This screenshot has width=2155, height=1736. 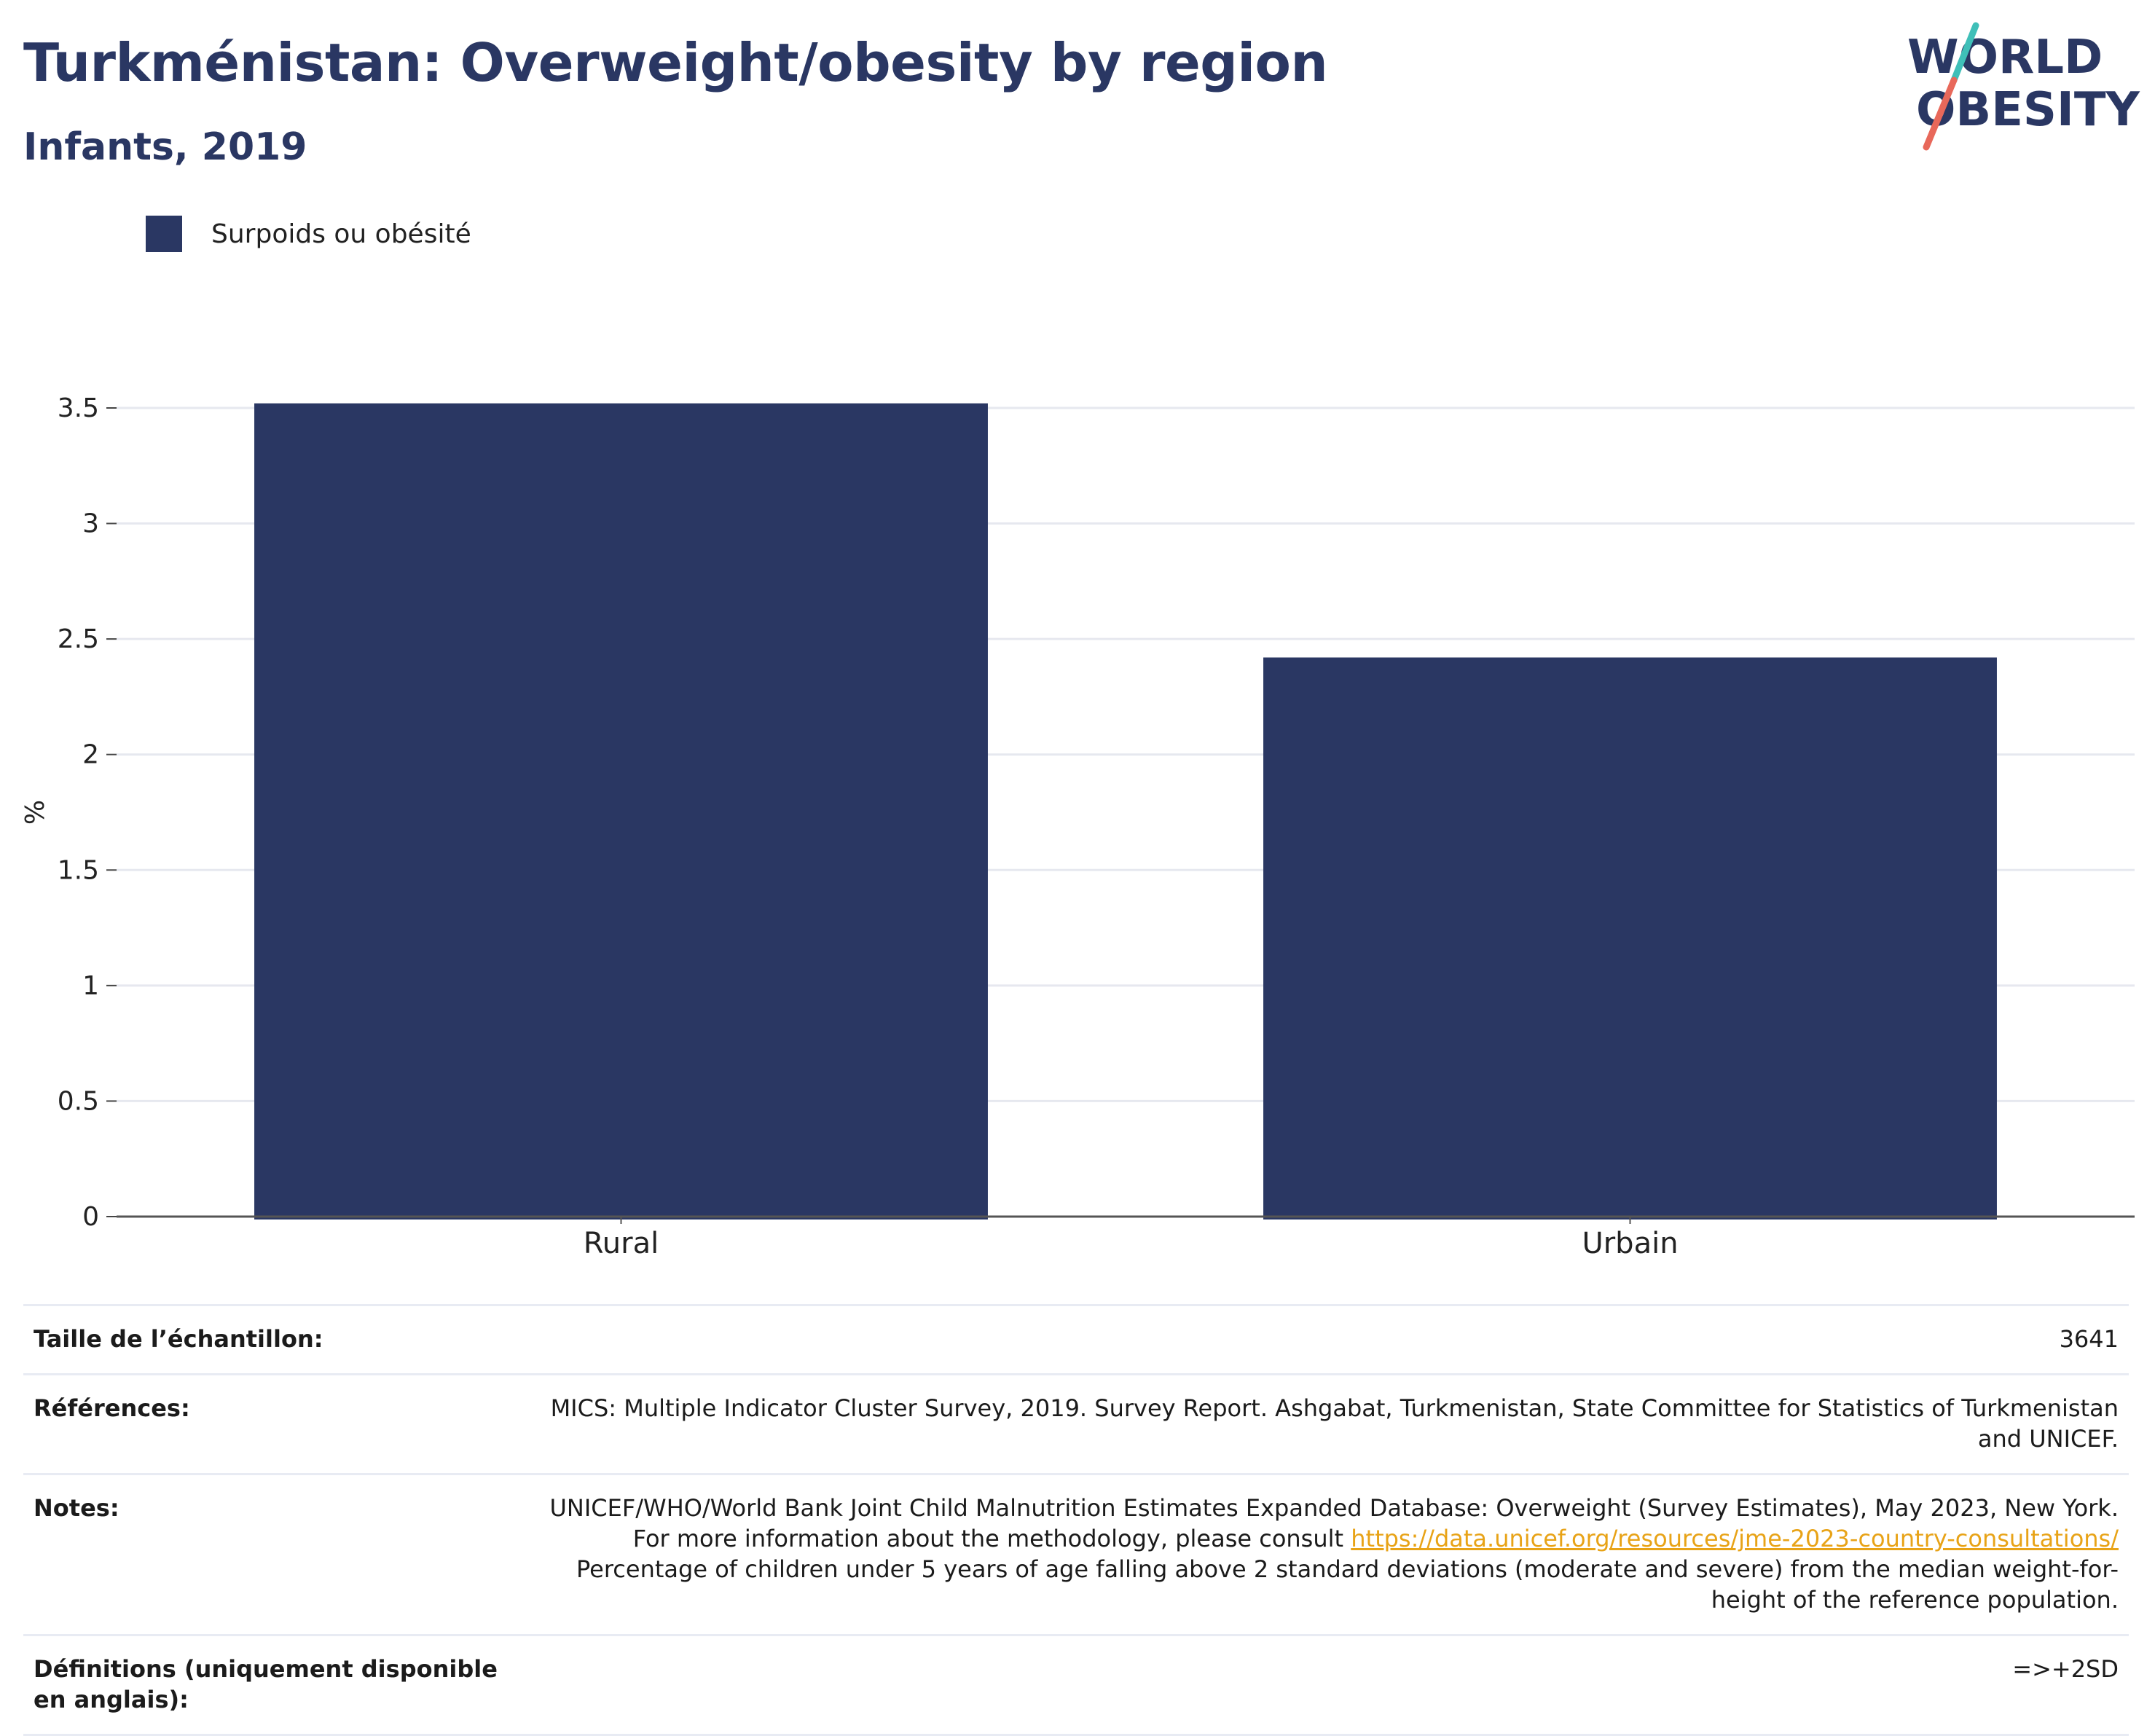 What do you see at coordinates (1940, 113) in the screenshot?
I see `logo-slash-bottom` at bounding box center [1940, 113].